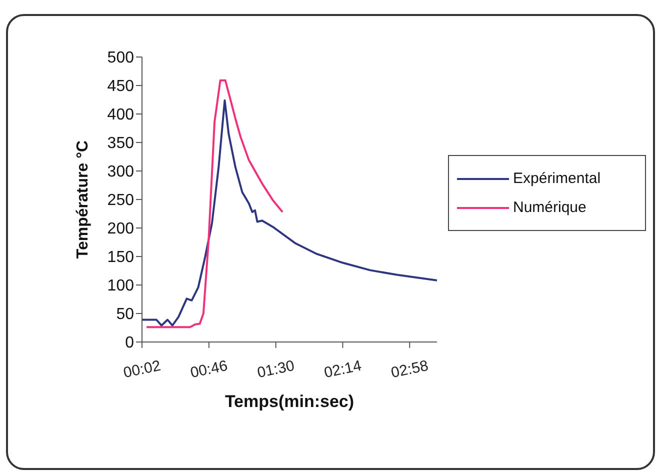 This screenshot has height=473, width=659. Describe the element at coordinates (209, 369) in the screenshot. I see `x-tick-label: 00:46` at that location.